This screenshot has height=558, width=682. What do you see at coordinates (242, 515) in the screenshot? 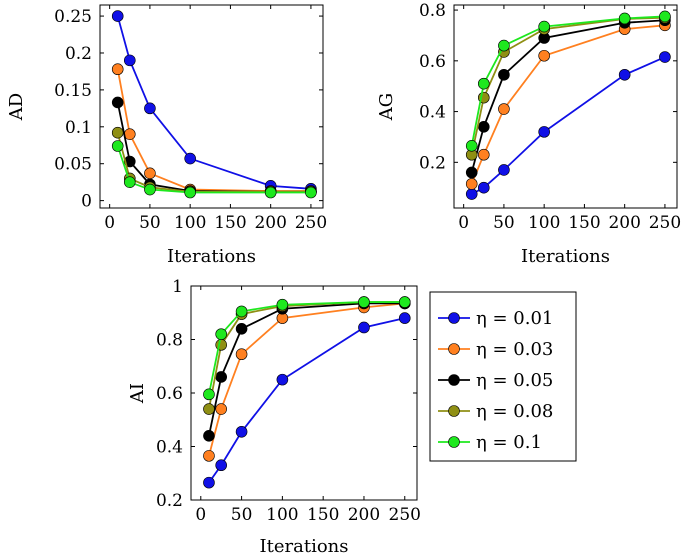
I see `x-tick-label: 50` at bounding box center [242, 515].